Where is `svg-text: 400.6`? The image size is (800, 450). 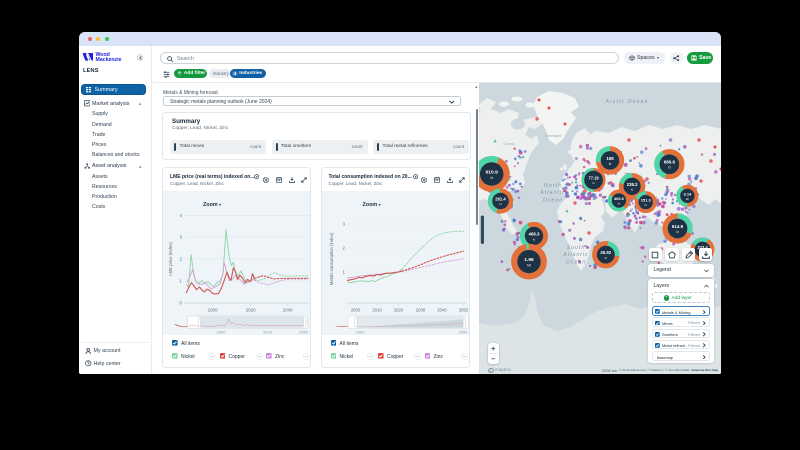 svg-text: 400.6 is located at coordinates (619, 198).